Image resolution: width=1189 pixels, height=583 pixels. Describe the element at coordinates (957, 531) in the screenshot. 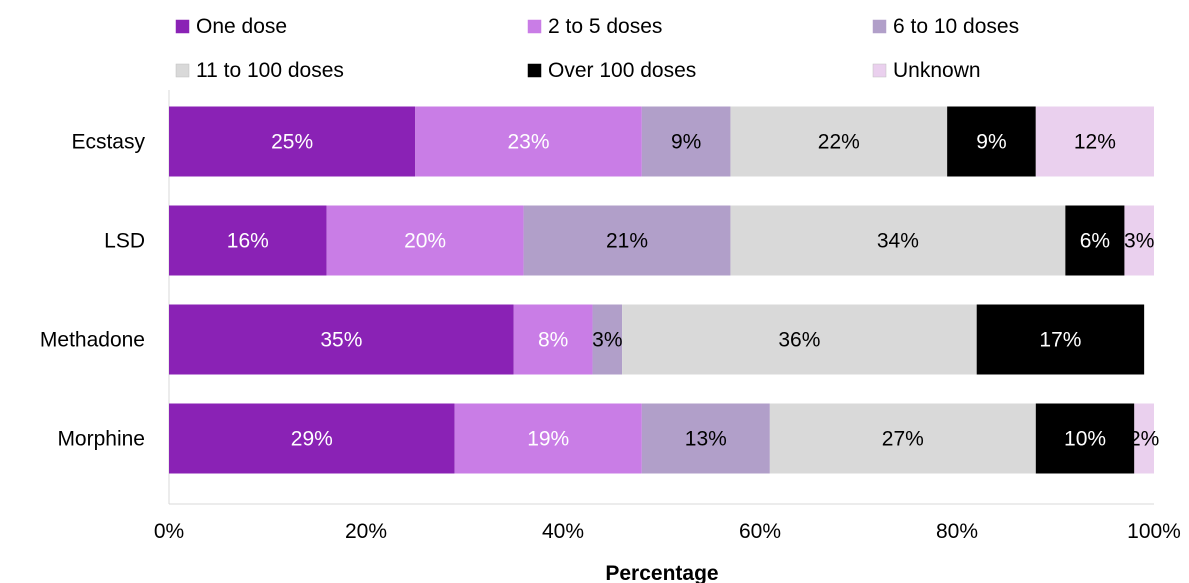

I see `x-tick-label: 80%` at that location.